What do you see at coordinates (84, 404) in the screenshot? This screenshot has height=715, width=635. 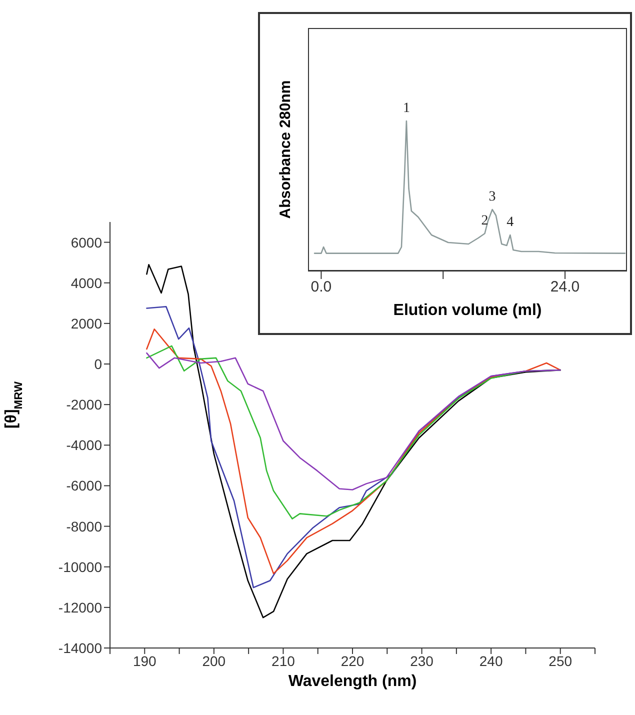 I see `y-tick-label: -2000` at bounding box center [84, 404].